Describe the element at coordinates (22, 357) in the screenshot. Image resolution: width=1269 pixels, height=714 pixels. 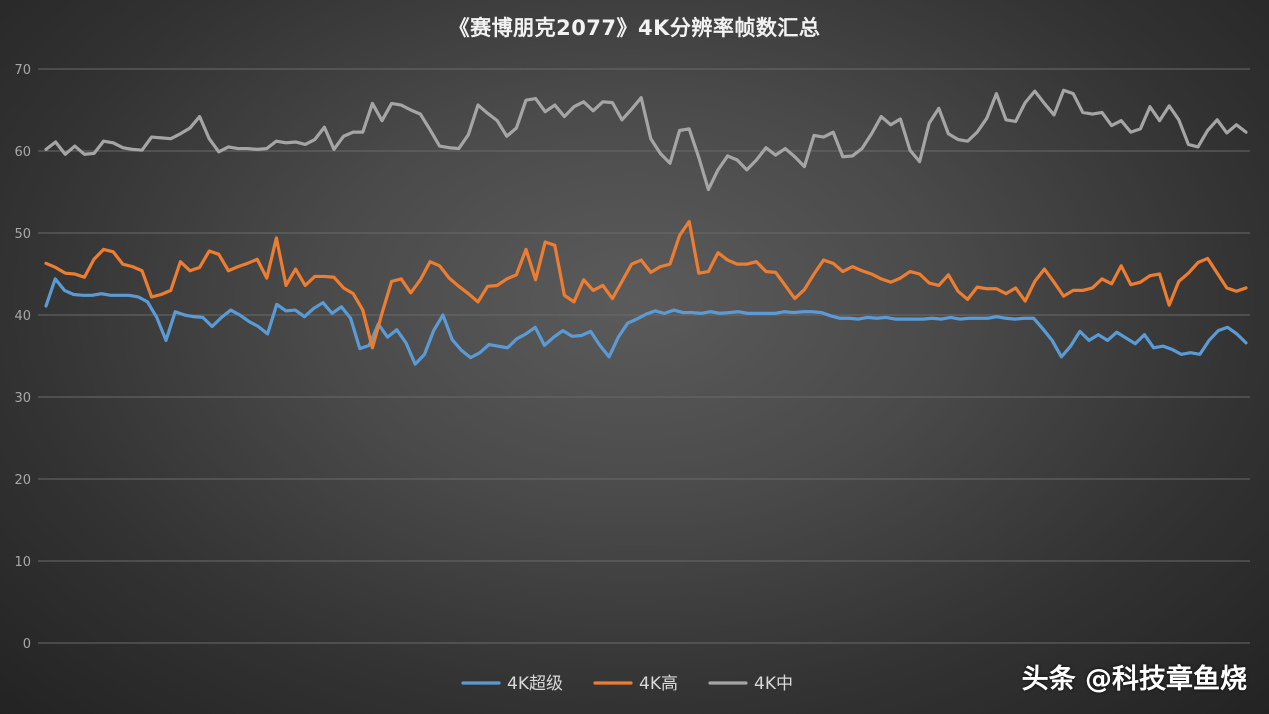
I see `y-axis-ticks: 0 10 20 30 40 50 60 70` at that location.